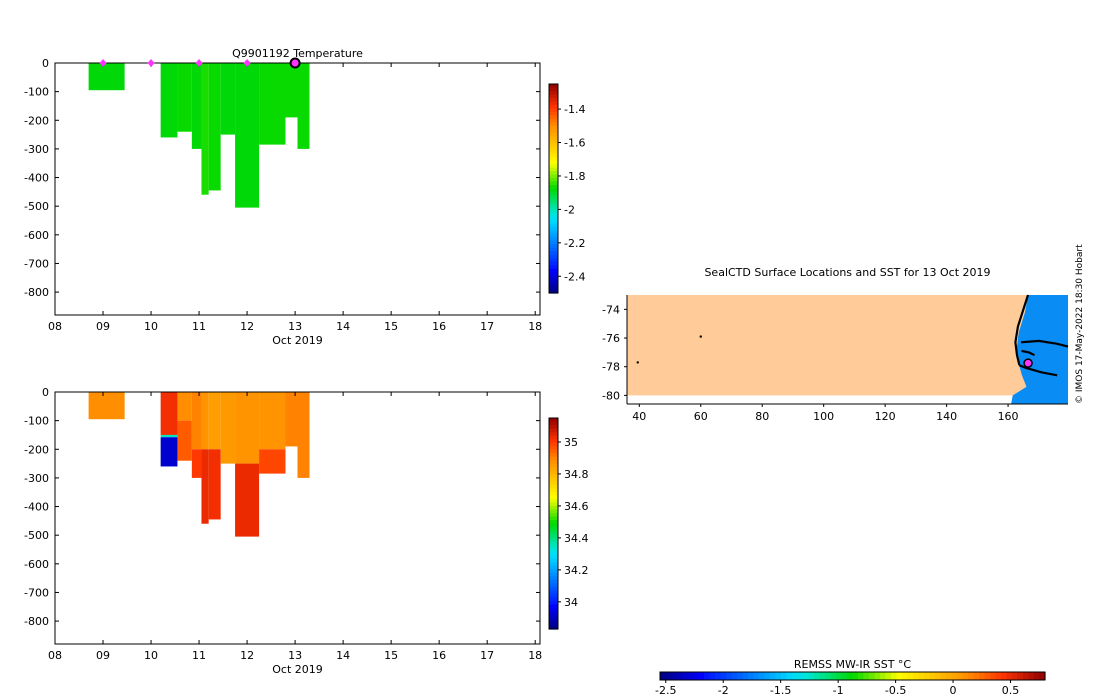 The width and height of the screenshot is (1100, 700). I want to click on map-y-tick-label: -80, so click(611, 395).